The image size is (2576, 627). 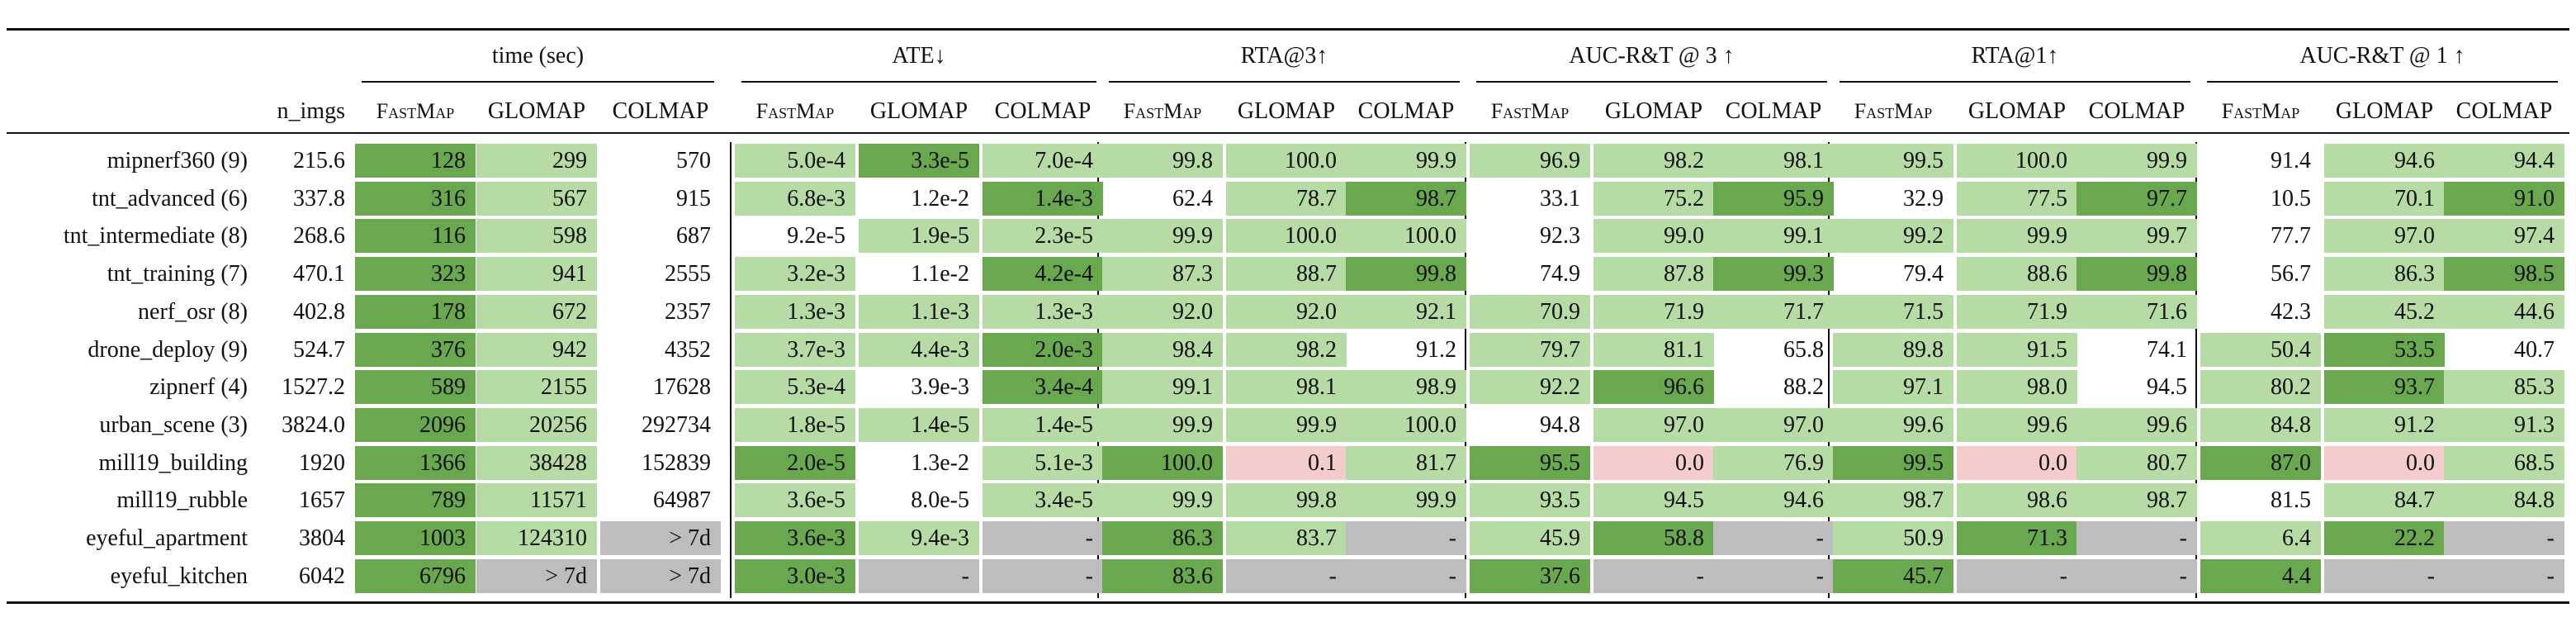 What do you see at coordinates (2017, 538) in the screenshot?
I see `table-cell: 71.3` at bounding box center [2017, 538].